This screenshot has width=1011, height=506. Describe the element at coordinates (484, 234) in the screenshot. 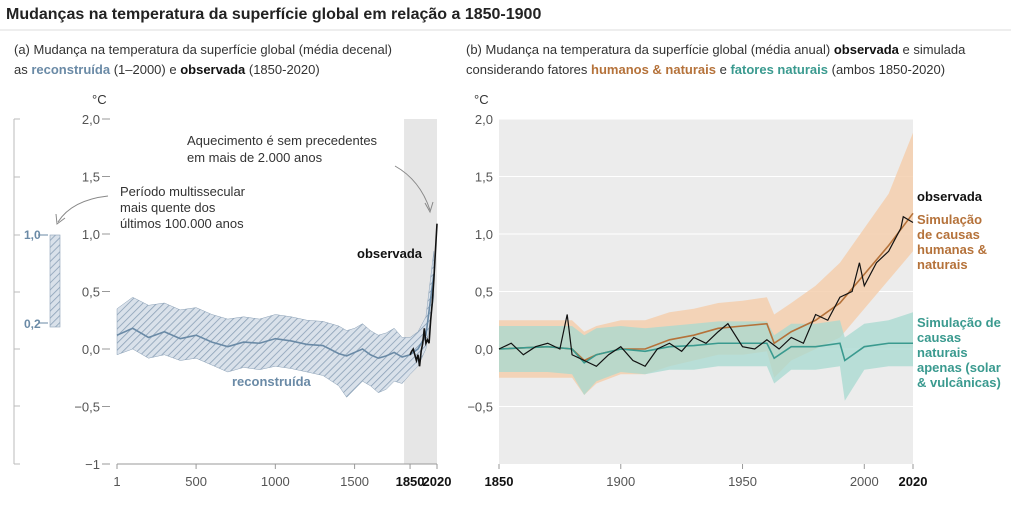

I see `panel-b-y-tick-label: 1,0` at that location.